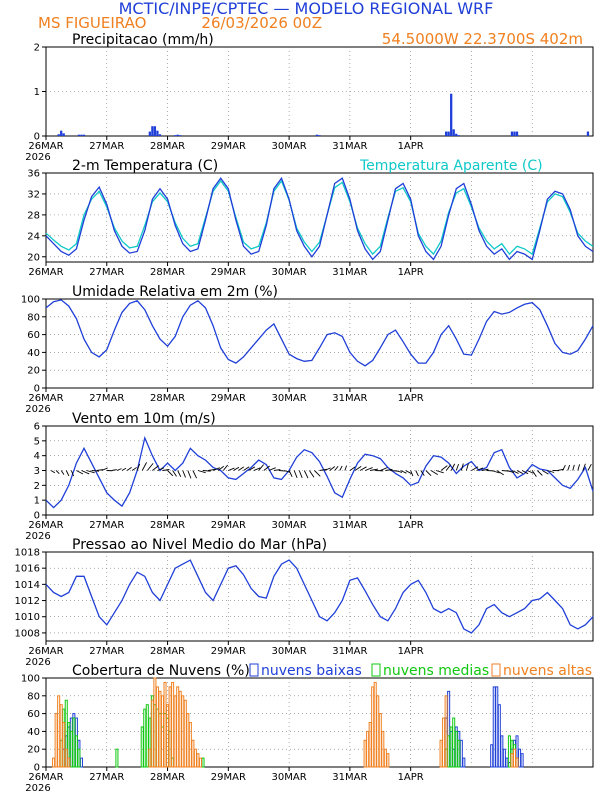 The image size is (612, 792). What do you see at coordinates (33, 194) in the screenshot?
I see `y-tick-label: 32` at bounding box center [33, 194].